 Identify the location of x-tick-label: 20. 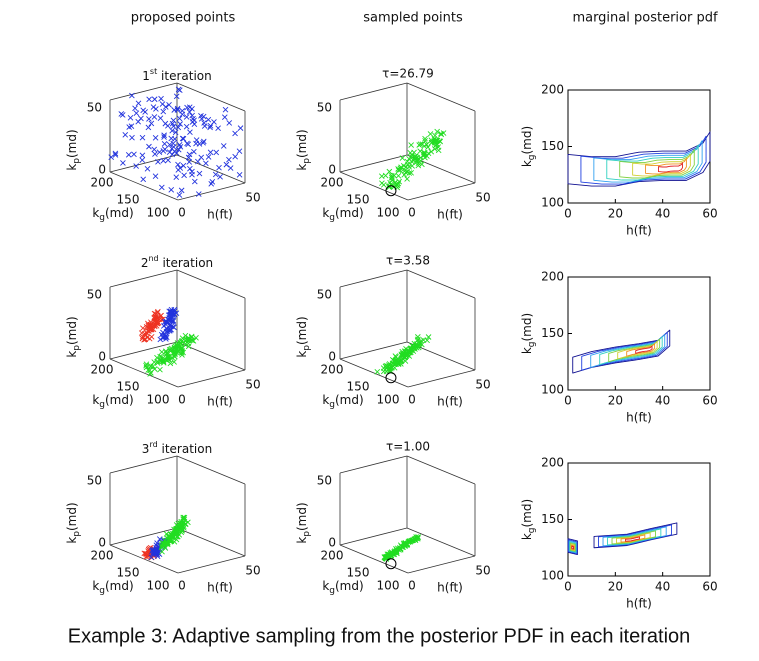
(615, 401).